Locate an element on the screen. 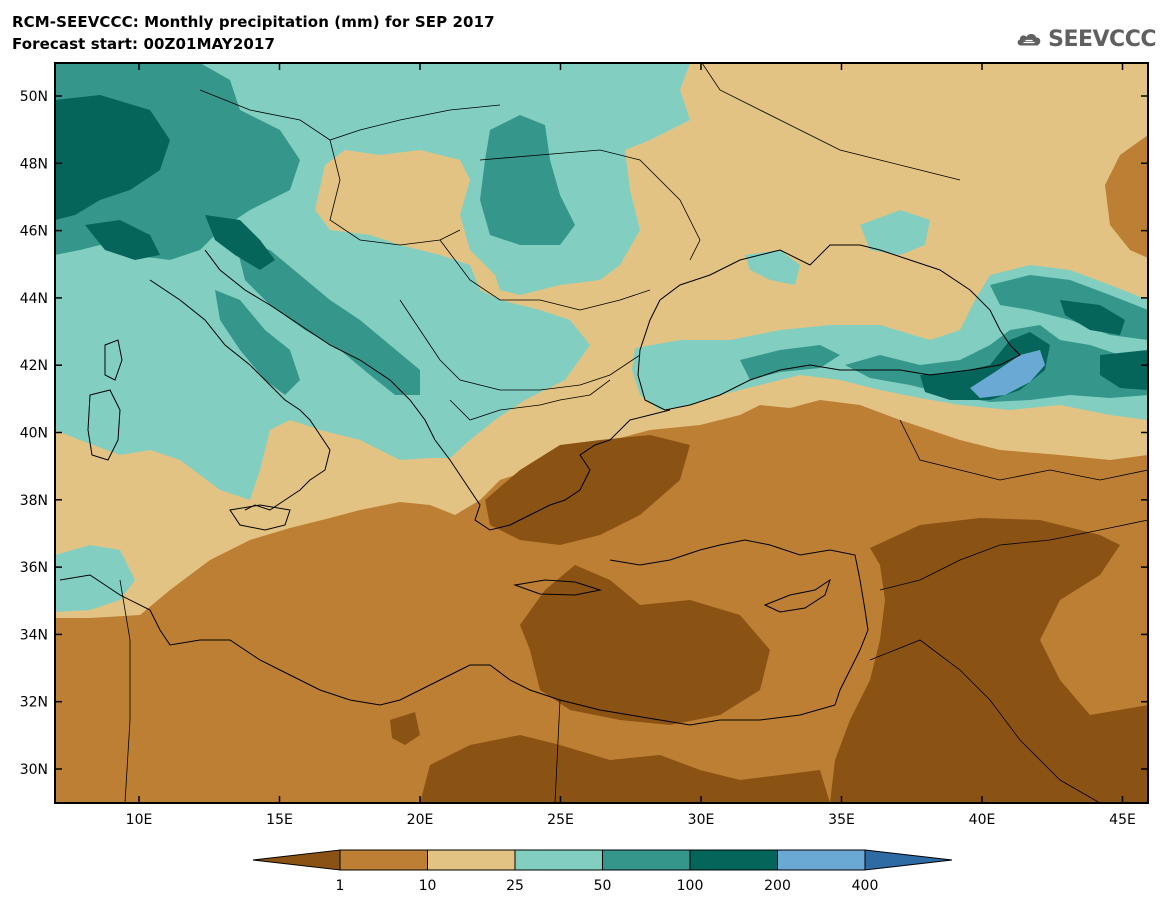  precip-field-50-100-carpathians is located at coordinates (527, 180).